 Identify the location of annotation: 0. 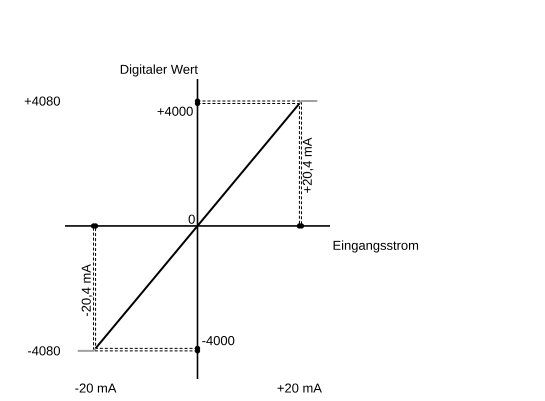
(191, 219).